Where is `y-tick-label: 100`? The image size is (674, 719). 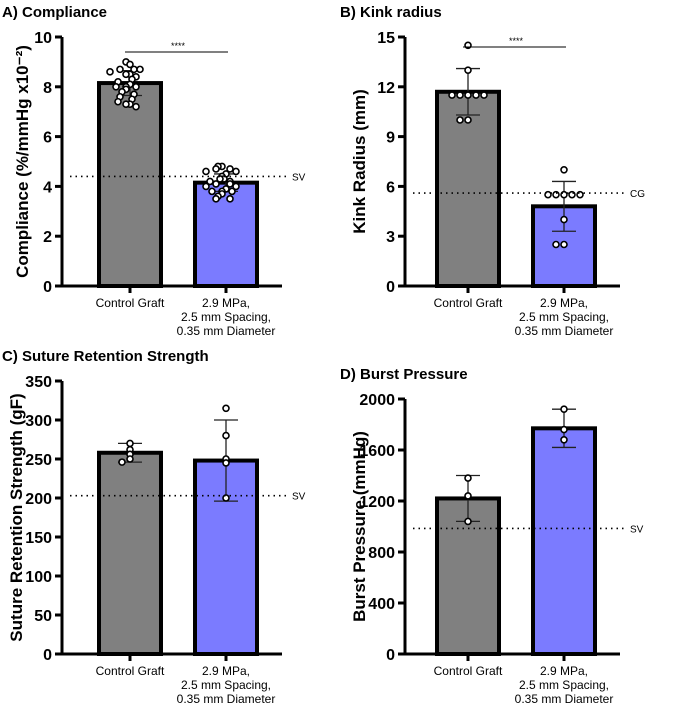
y-tick-label: 100 is located at coordinates (38, 577).